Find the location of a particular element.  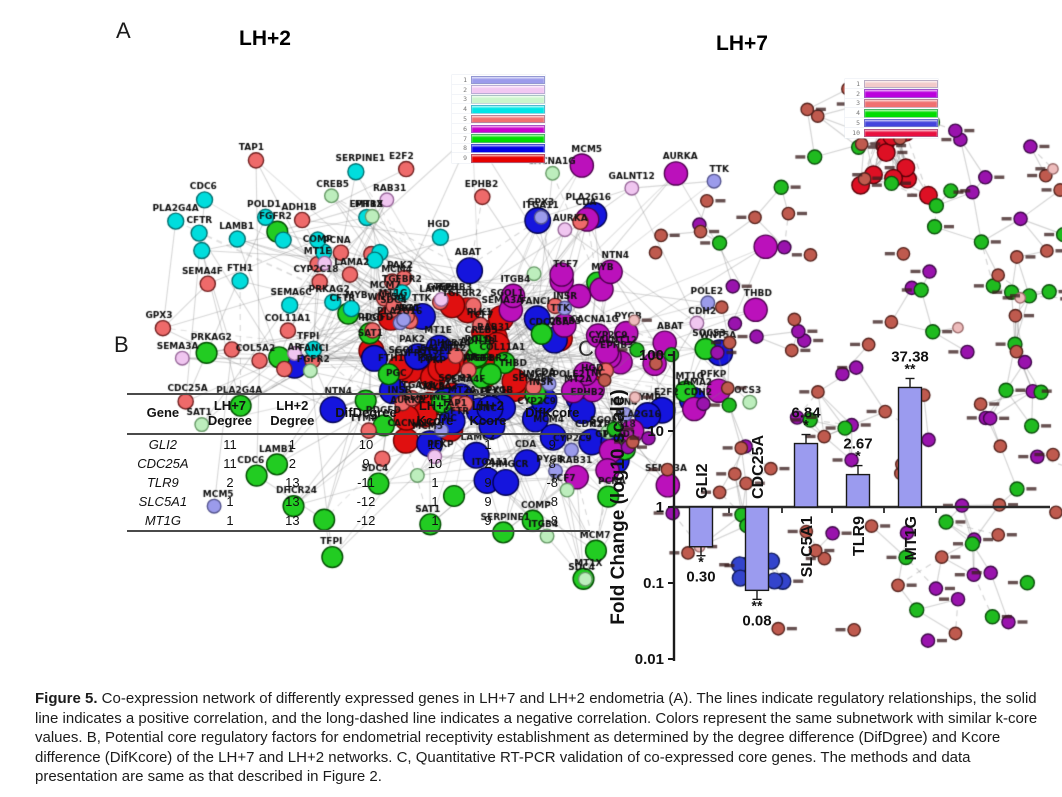

column-header: LH+7 Kcore is located at coordinates (435, 414).